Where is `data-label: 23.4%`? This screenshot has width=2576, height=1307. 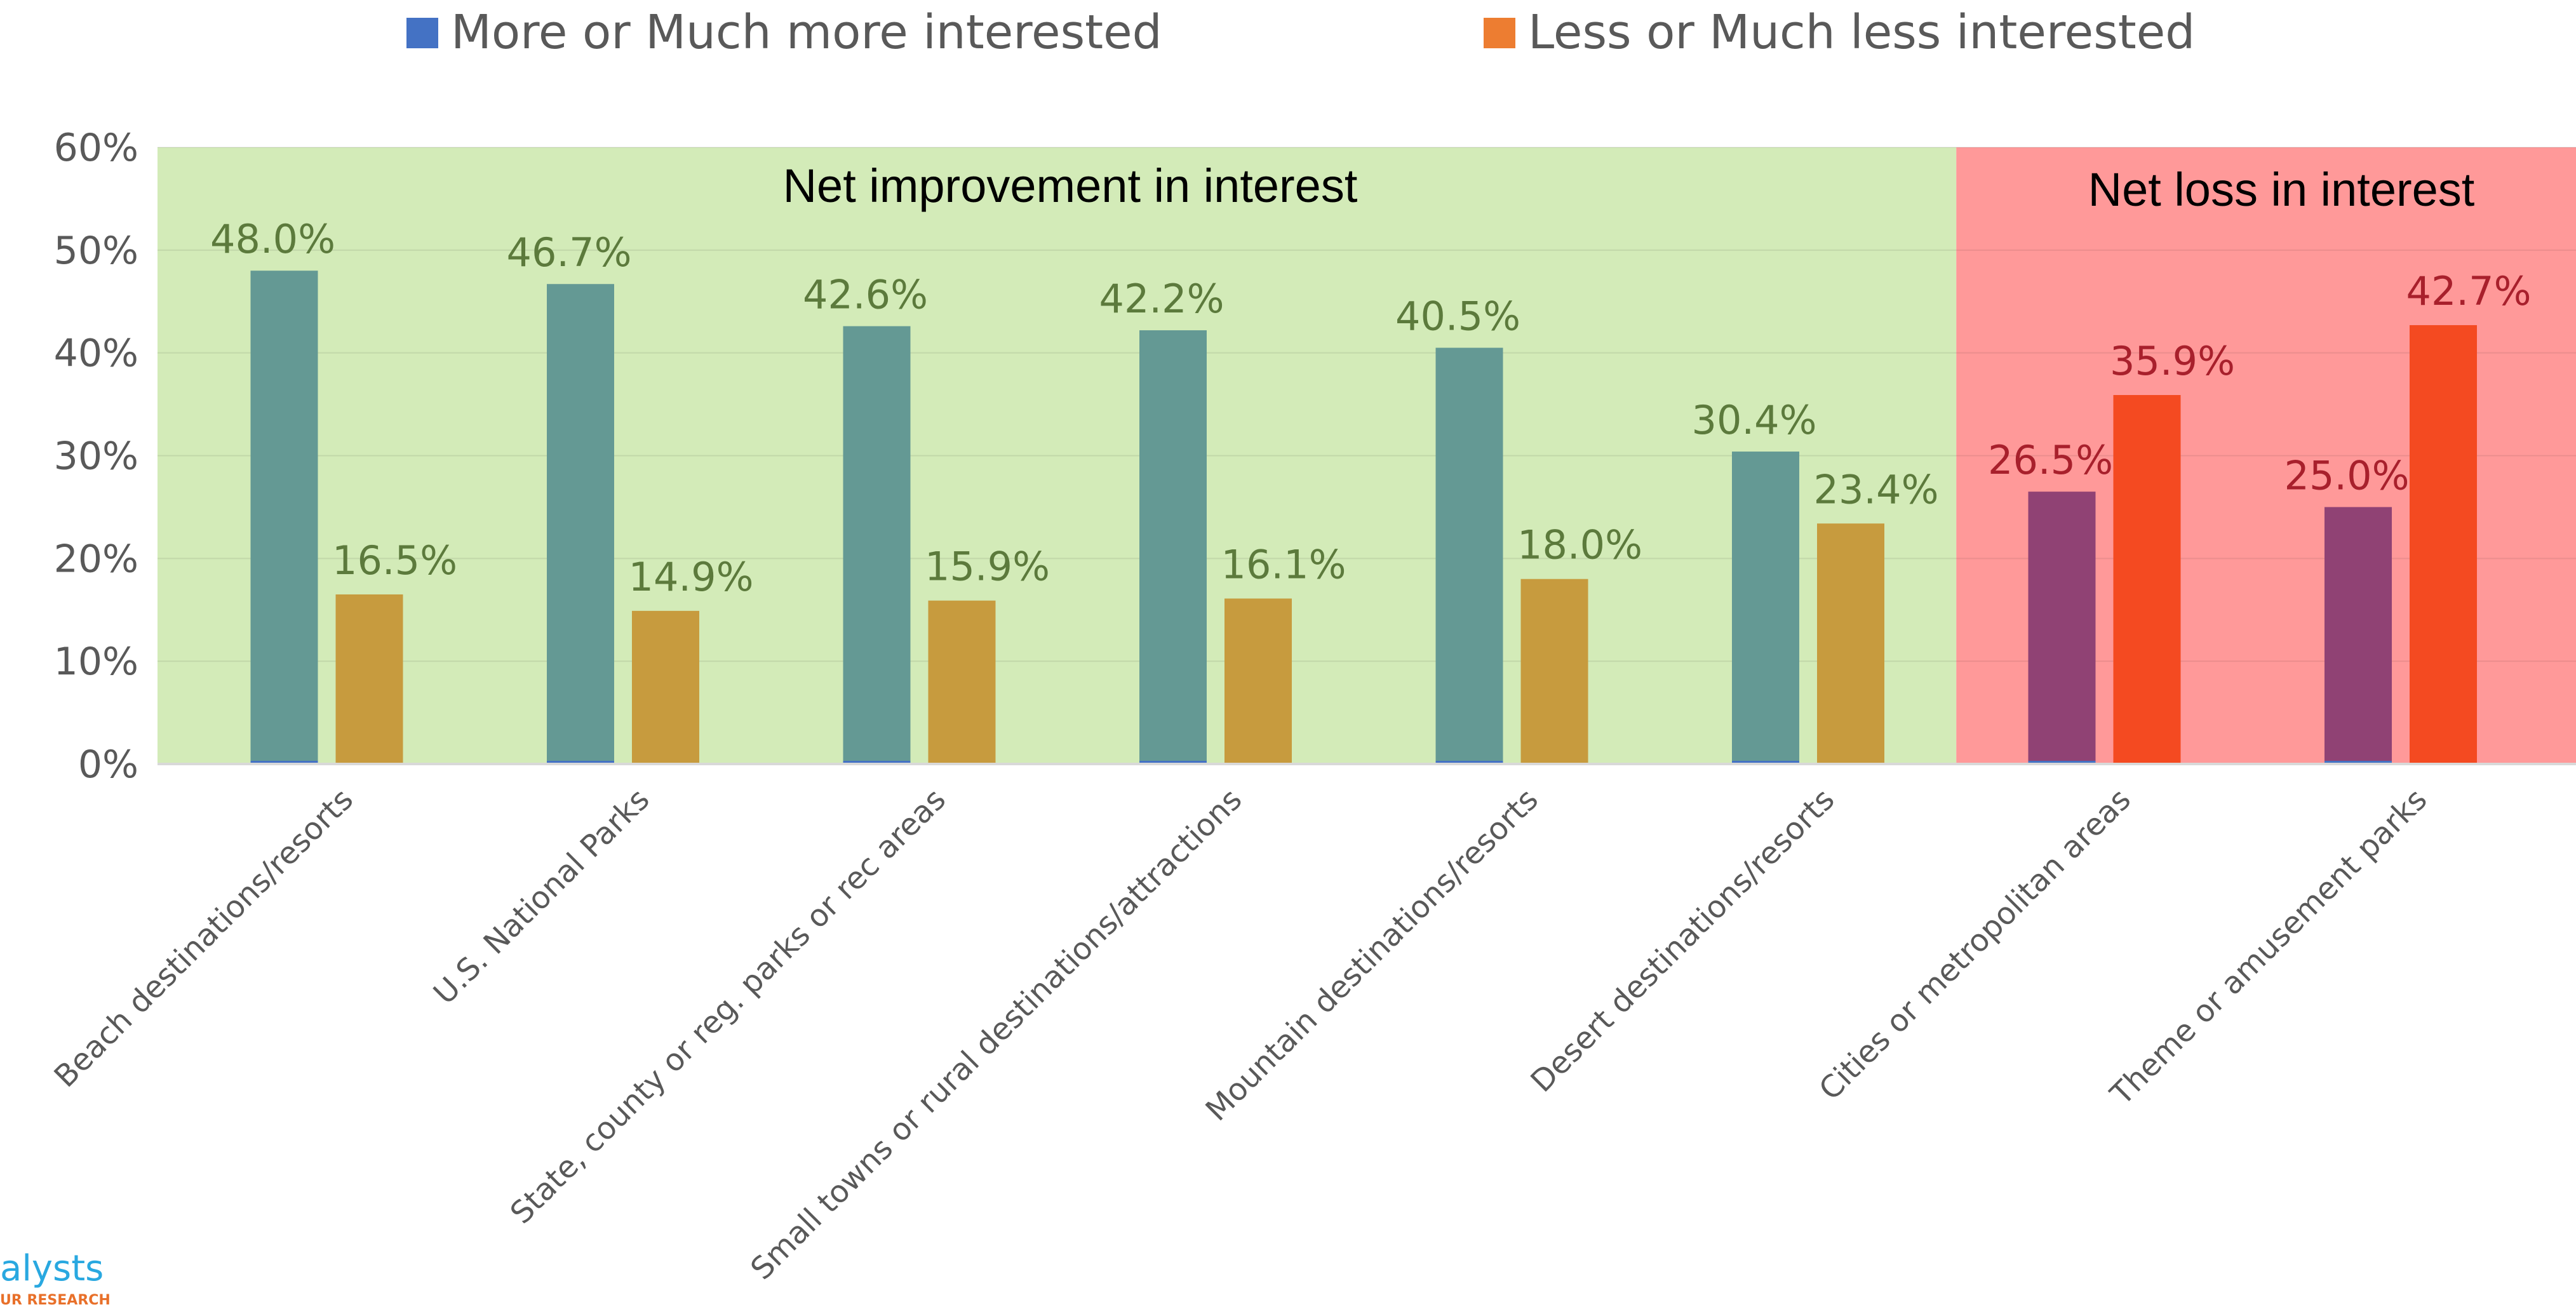 data-label: 23.4% is located at coordinates (1876, 489).